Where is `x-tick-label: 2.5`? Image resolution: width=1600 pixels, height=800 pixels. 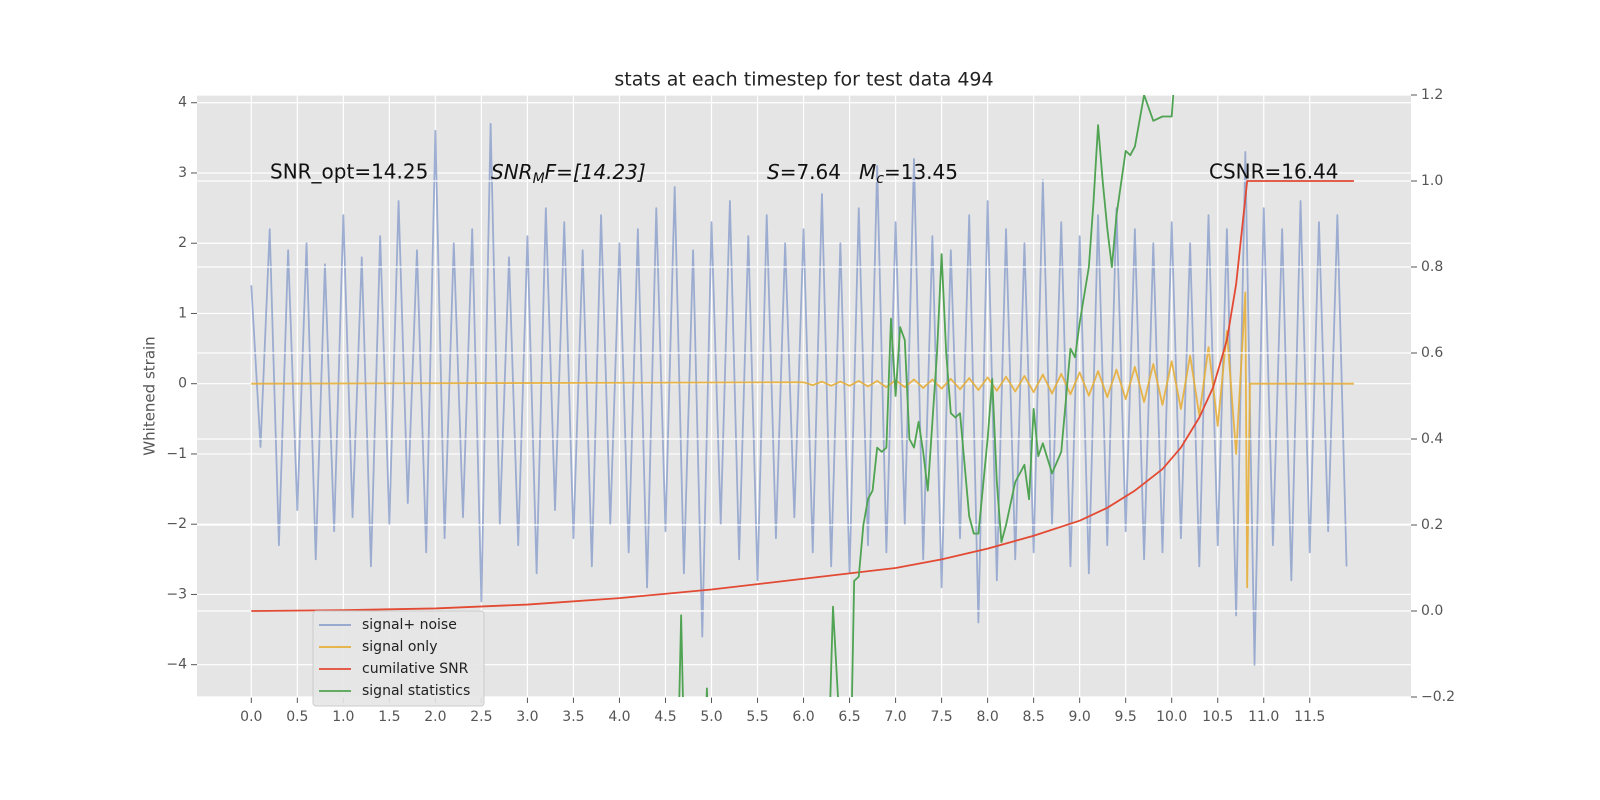 x-tick-label: 2.5 is located at coordinates (481, 717).